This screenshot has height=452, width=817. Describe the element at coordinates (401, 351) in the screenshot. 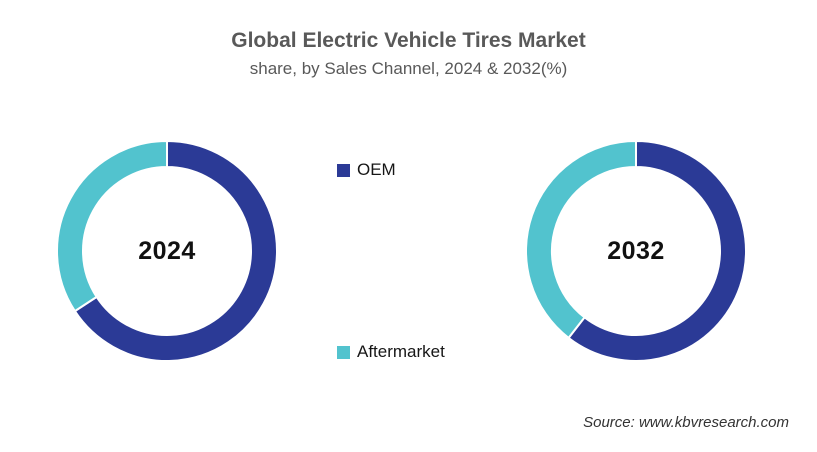

I see `legend-label-aftermarket: Aftermarket` at that location.